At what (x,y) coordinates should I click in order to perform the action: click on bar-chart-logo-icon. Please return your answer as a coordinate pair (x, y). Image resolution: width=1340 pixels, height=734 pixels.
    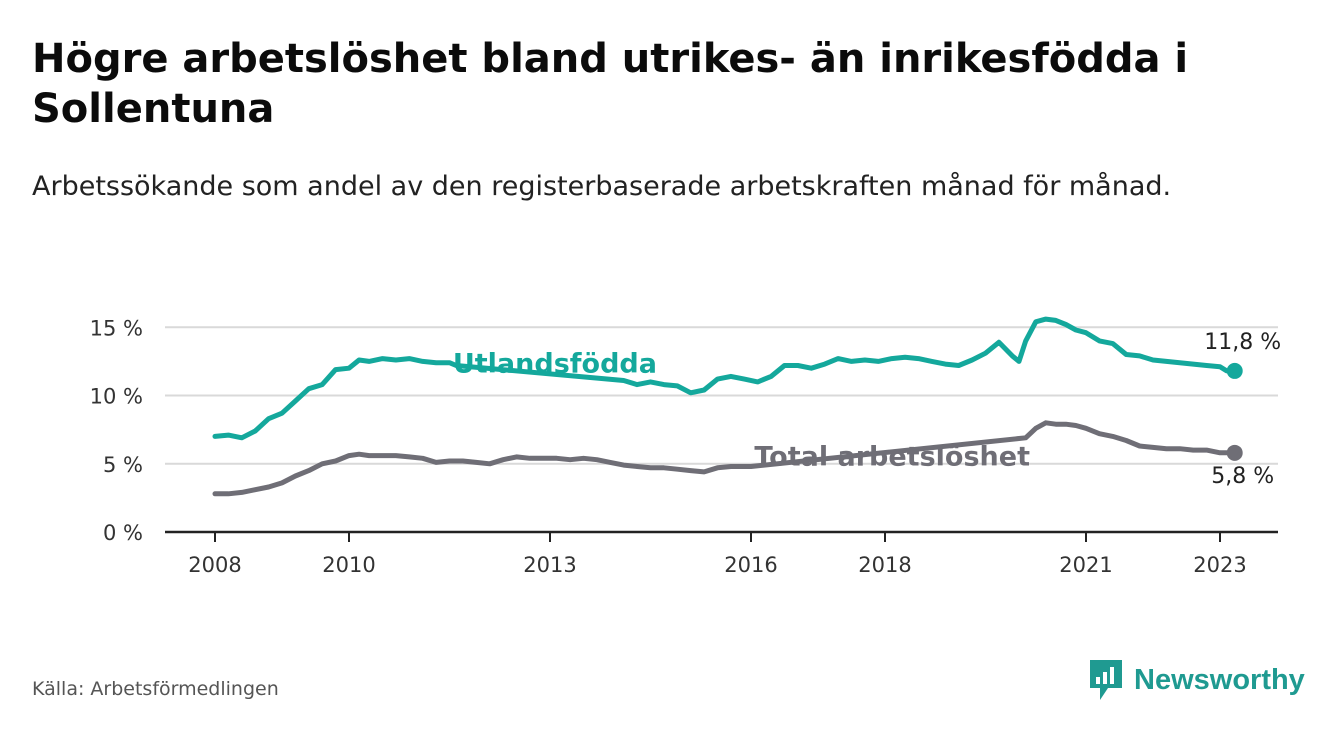
    Looking at the image, I should click on (1106, 680).